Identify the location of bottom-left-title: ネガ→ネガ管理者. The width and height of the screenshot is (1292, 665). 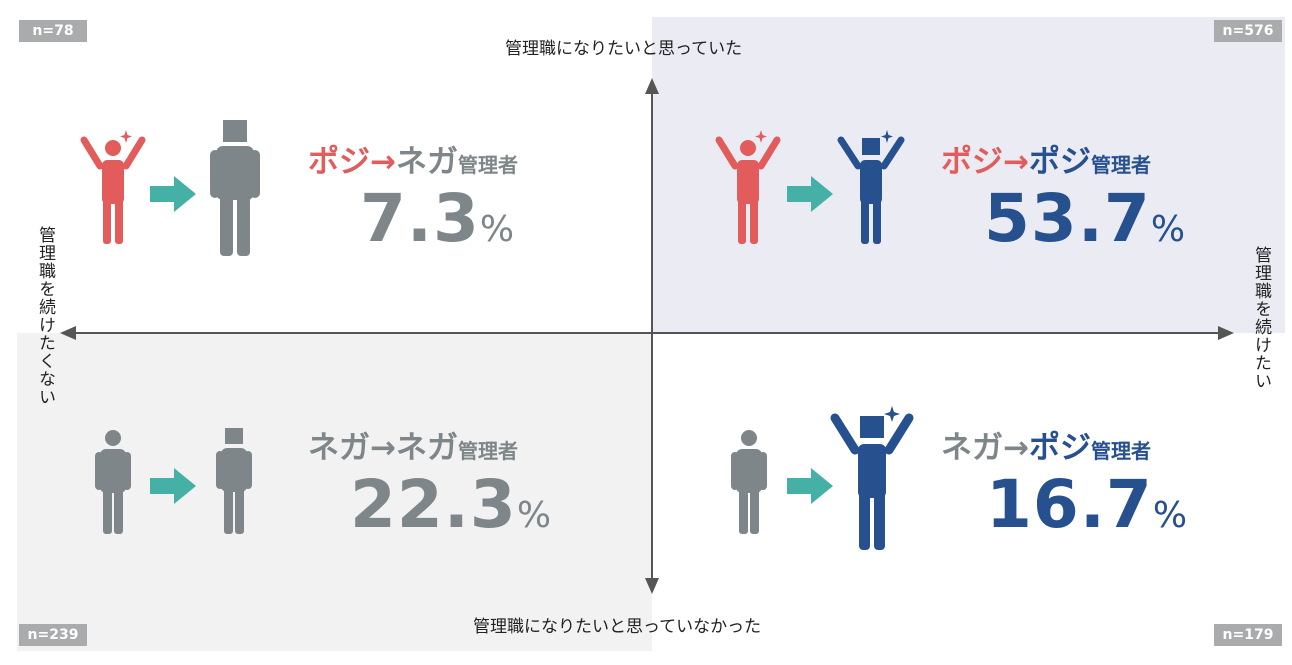
(413, 444).